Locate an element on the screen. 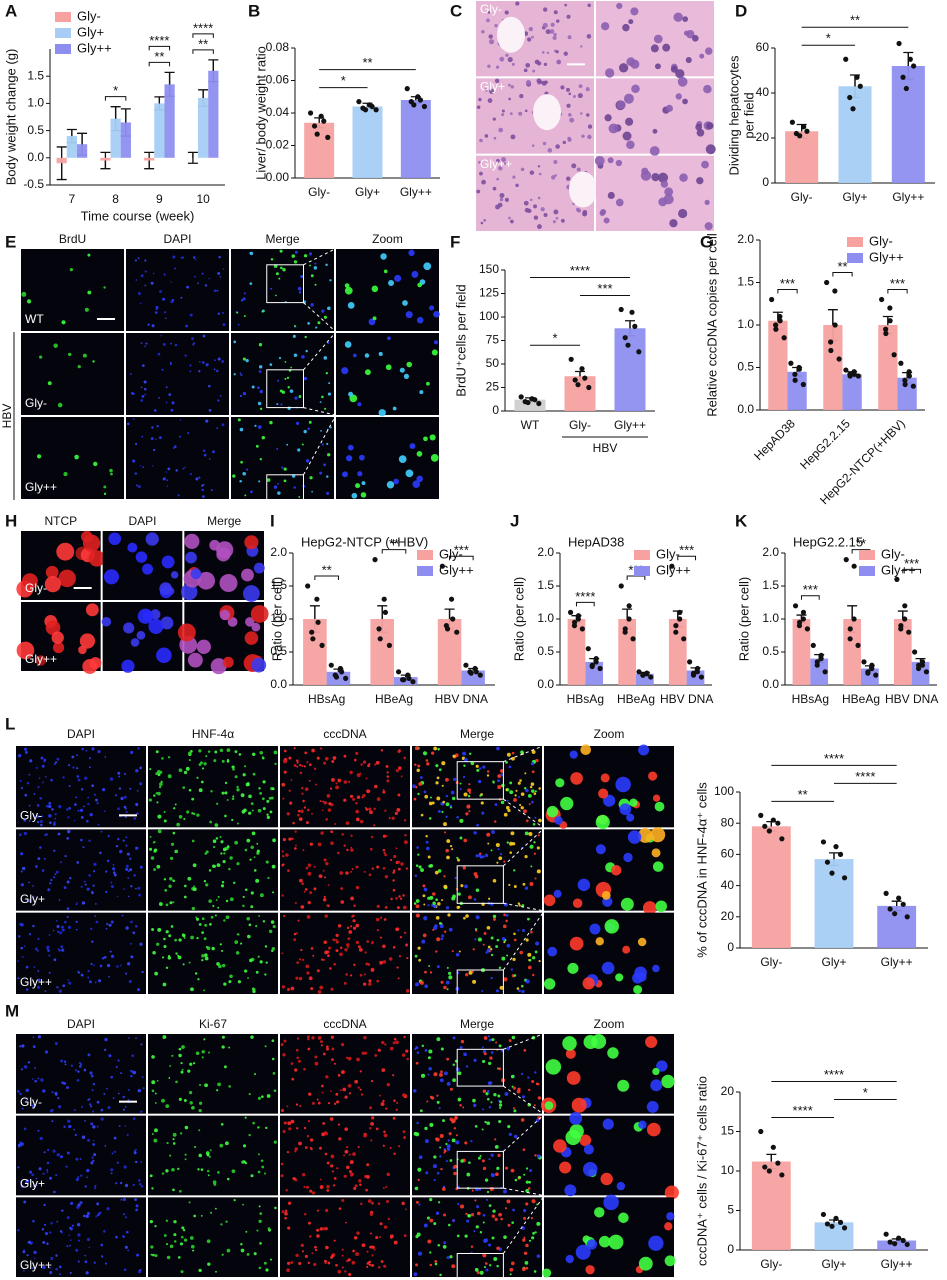 The image size is (947, 1280). column-label: DAPI is located at coordinates (81, 734).